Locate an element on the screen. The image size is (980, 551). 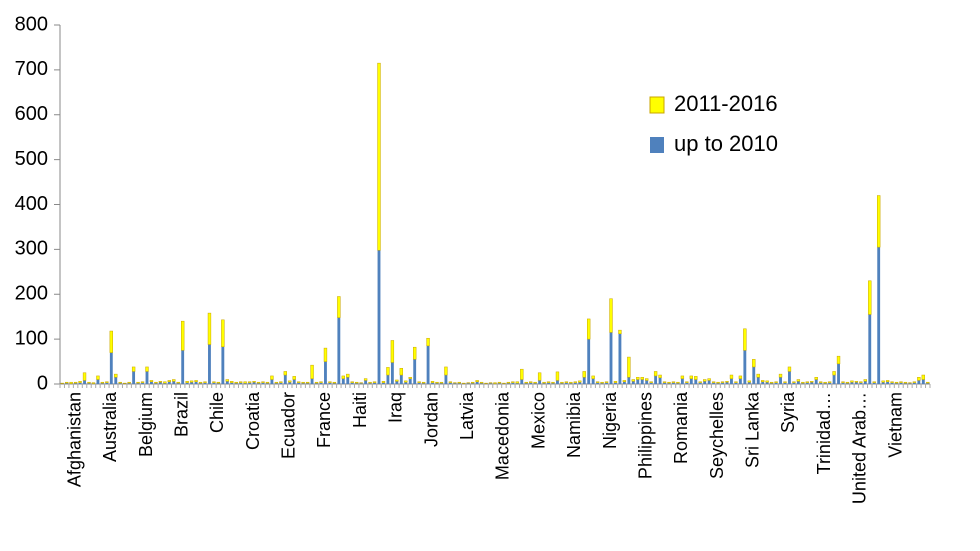
x-tick-label: Vietnam is located at coordinates (895, 425).